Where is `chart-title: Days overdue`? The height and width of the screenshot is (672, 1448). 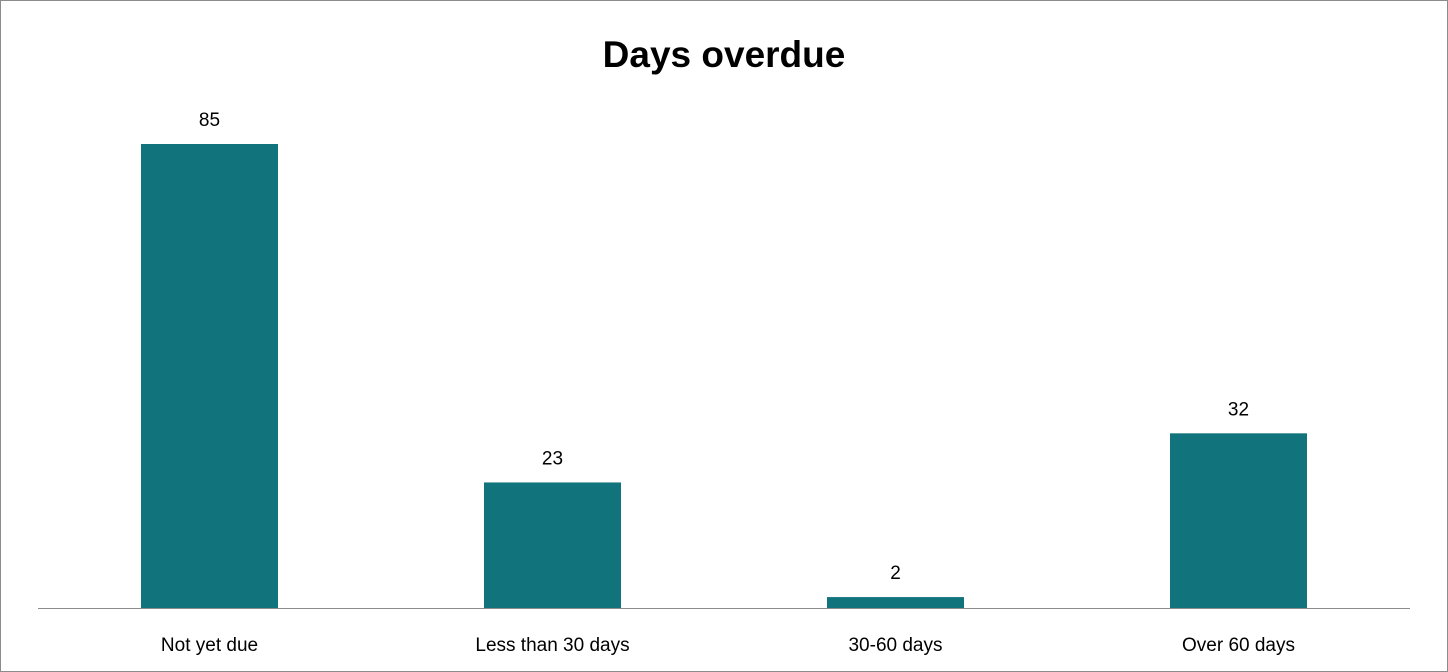
chart-title: Days overdue is located at coordinates (724, 54).